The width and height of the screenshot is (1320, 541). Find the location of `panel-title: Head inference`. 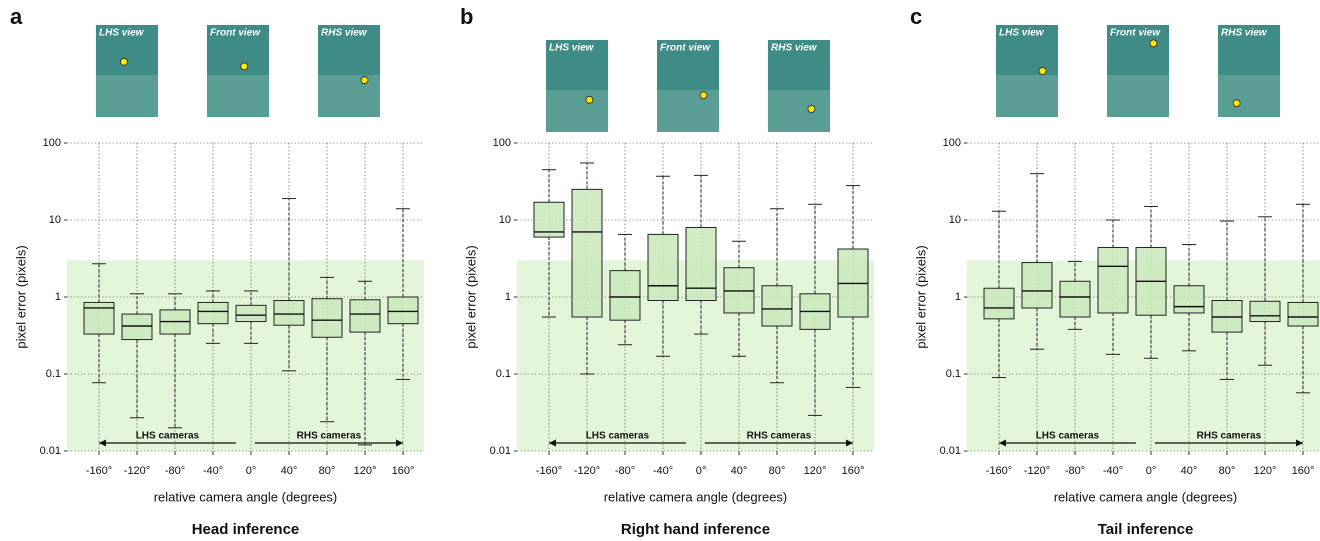

panel-title: Head inference is located at coordinates (246, 529).